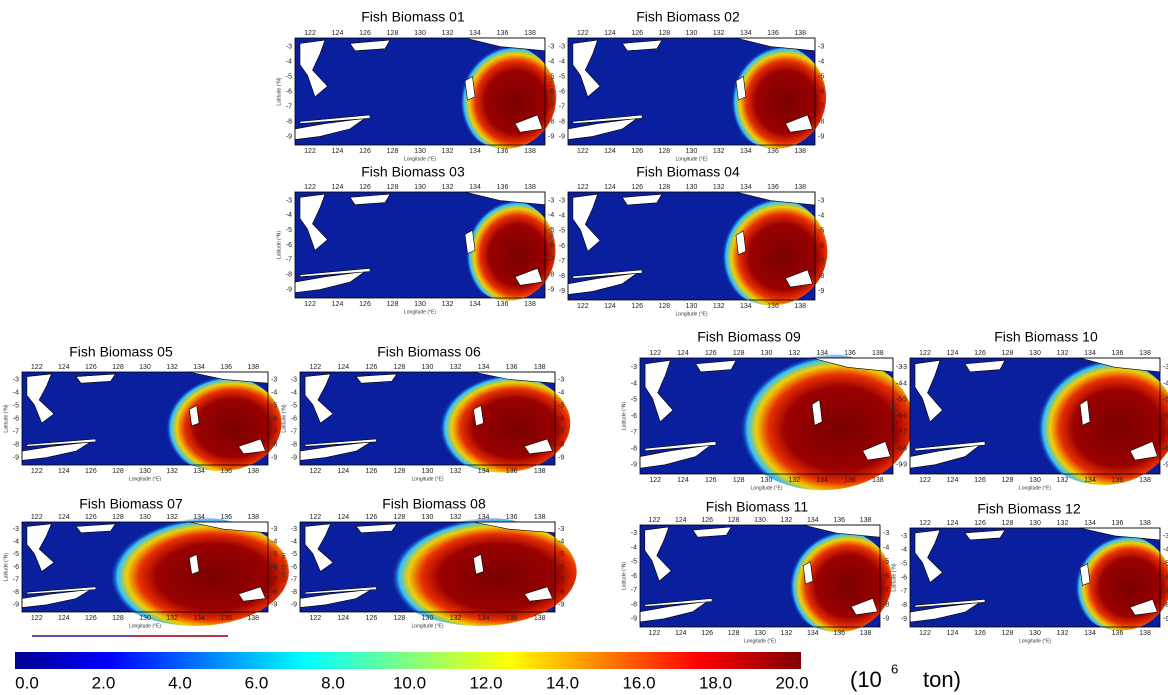 This screenshot has width=1168, height=695. Describe the element at coordinates (739, 353) in the screenshot. I see `longitude-tick-label: 128` at that location.